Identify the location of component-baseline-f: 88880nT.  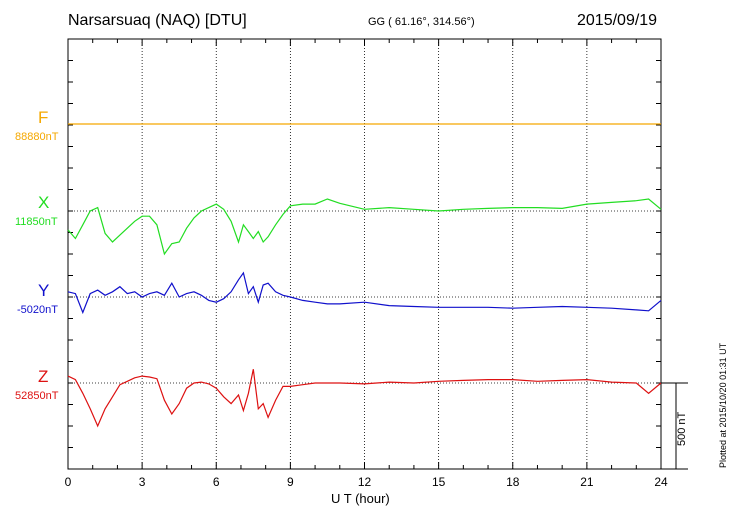
(37, 137).